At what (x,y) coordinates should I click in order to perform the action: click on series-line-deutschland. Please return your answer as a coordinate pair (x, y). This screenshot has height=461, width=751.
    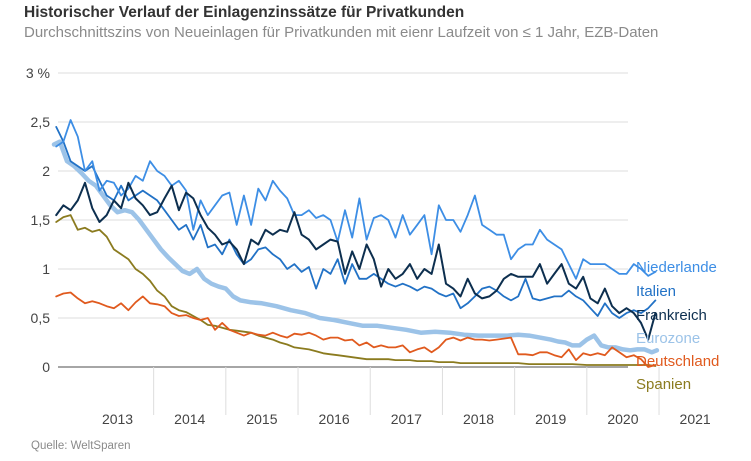
    Looking at the image, I should click on (356, 329).